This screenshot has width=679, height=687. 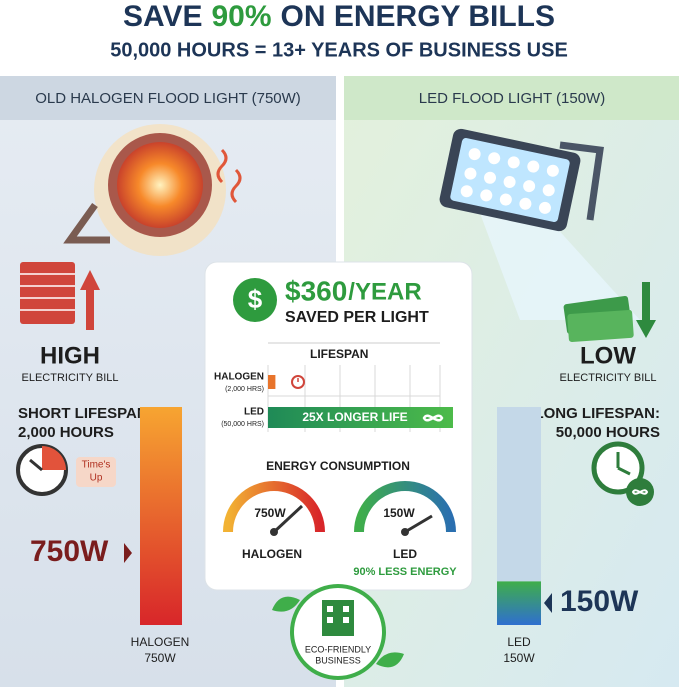 What do you see at coordinates (360, 401) in the screenshot?
I see `lifespan-bars` at bounding box center [360, 401].